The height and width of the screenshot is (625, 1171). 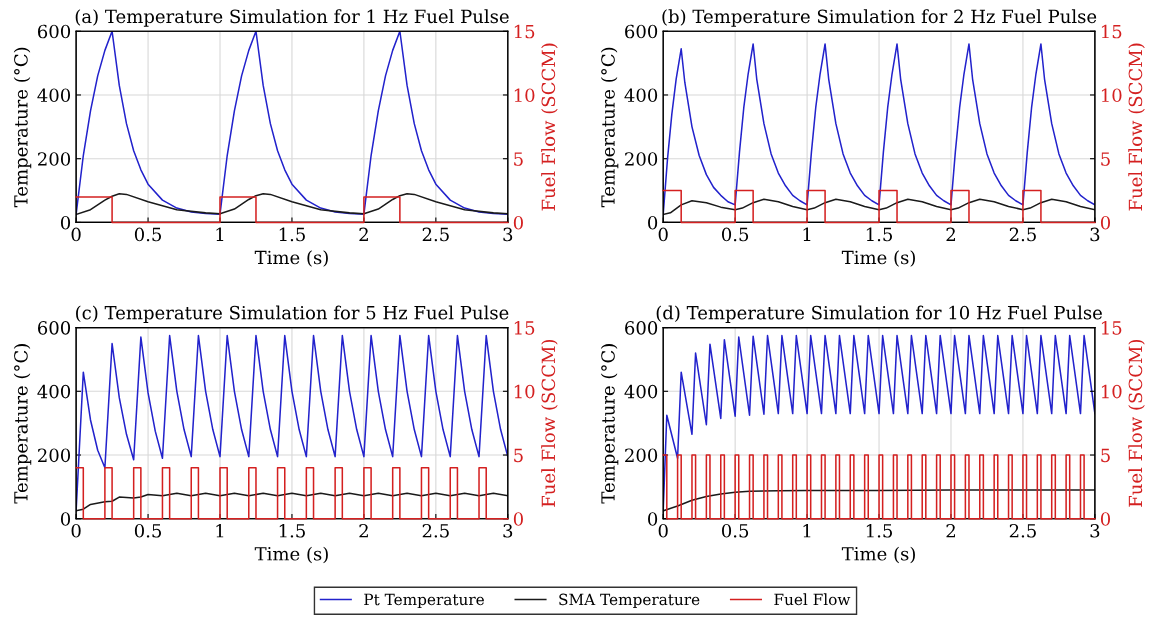 What do you see at coordinates (879, 18) in the screenshot?
I see `chart-title: (b) Temperature Simulation for 2 Hz Fuel Pulse` at bounding box center [879, 18].